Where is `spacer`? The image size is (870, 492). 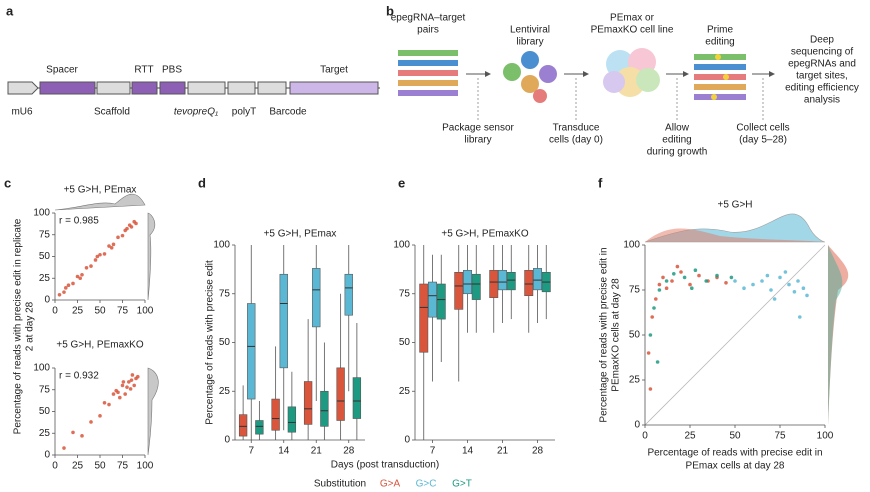 spacer is located at coordinates (67, 88).